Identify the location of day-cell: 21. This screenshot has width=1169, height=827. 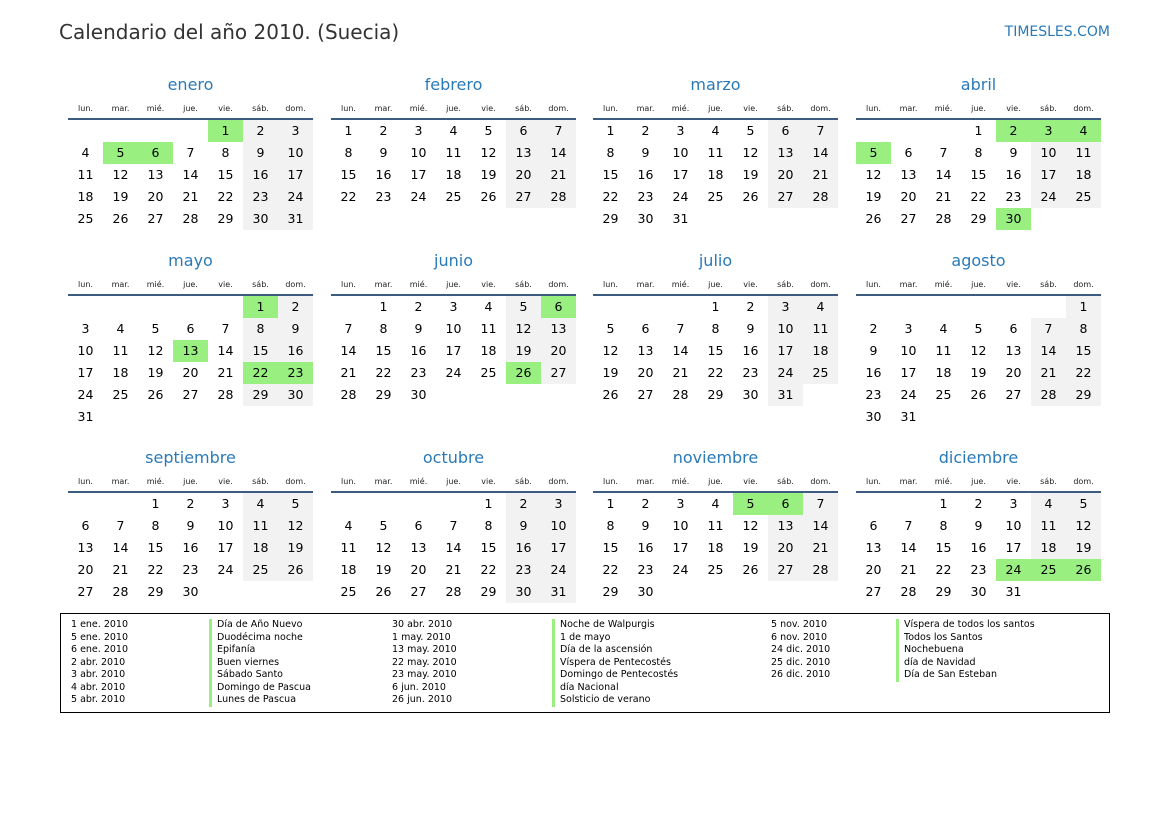
(348, 372).